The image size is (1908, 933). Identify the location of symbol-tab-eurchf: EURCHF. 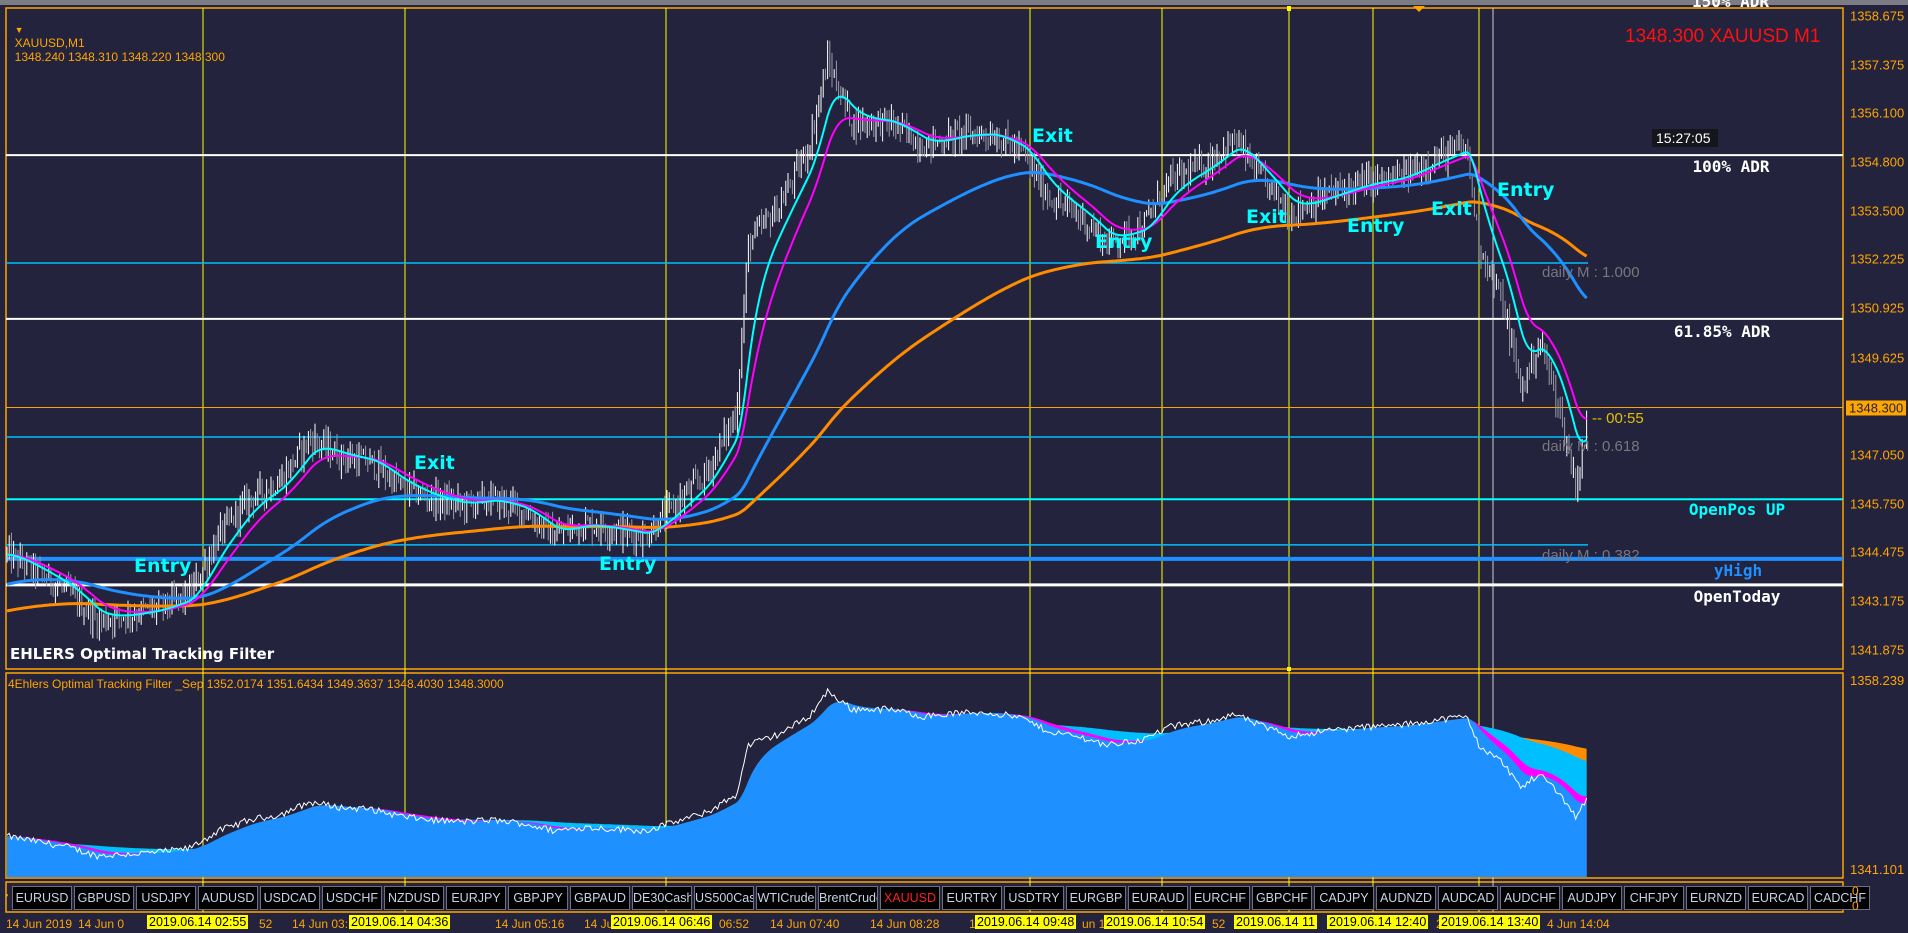
(1220, 898).